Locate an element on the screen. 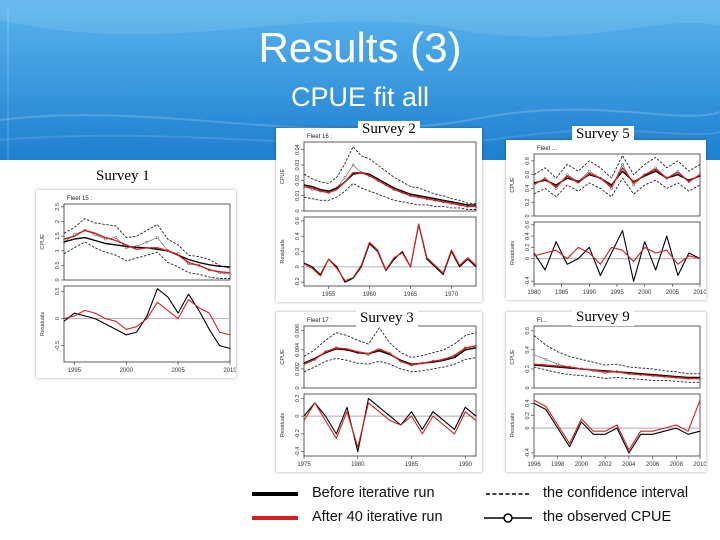  legend-swatches is located at coordinates (392, 507).